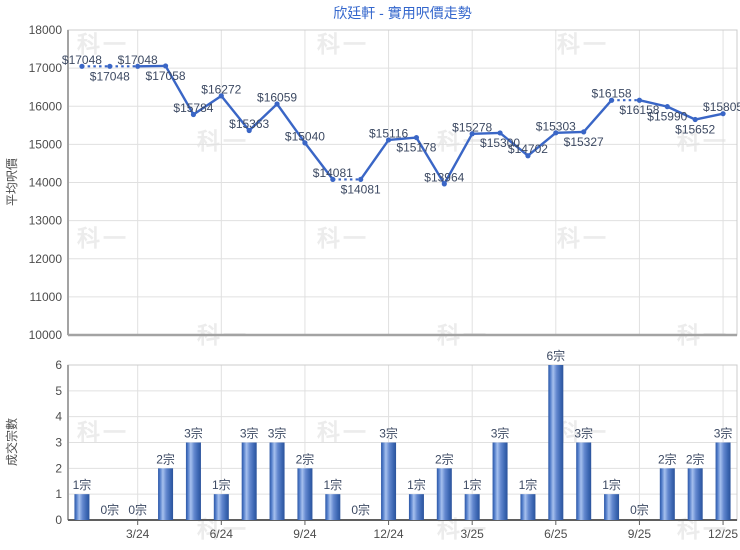 This screenshot has width=740, height=550. Describe the element at coordinates (58, 417) in the screenshot. I see `volume-y-tick-label: 4` at that location.